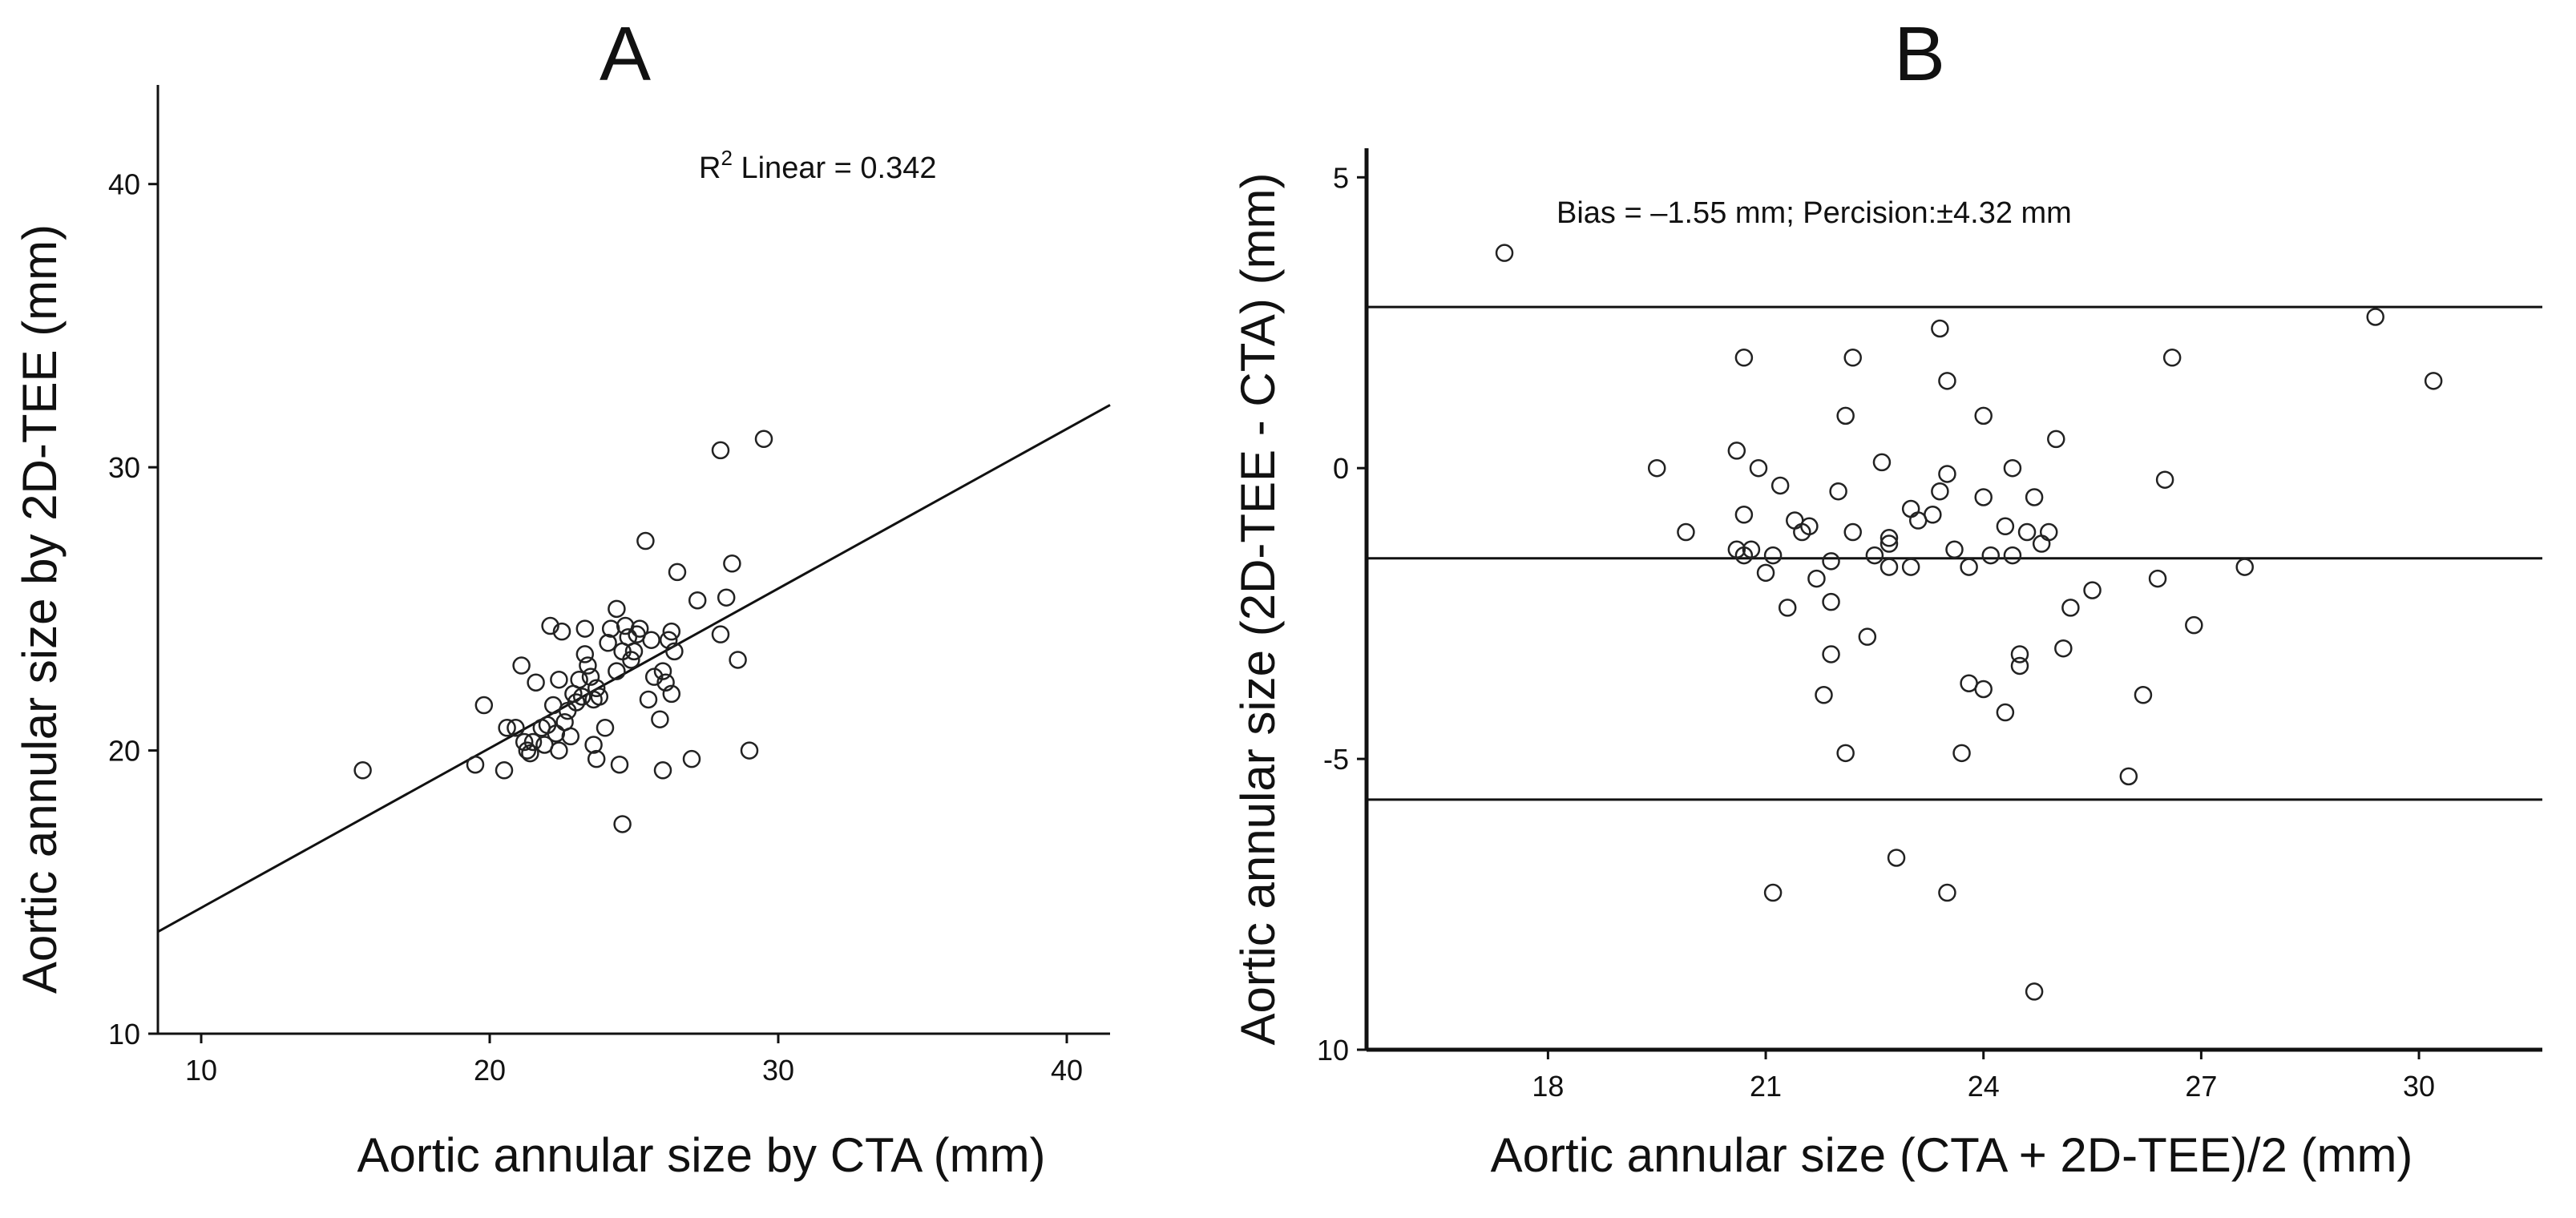 The height and width of the screenshot is (1218, 2576). What do you see at coordinates (1341, 177) in the screenshot?
I see `panel-b-y-tick-label: 5` at bounding box center [1341, 177].